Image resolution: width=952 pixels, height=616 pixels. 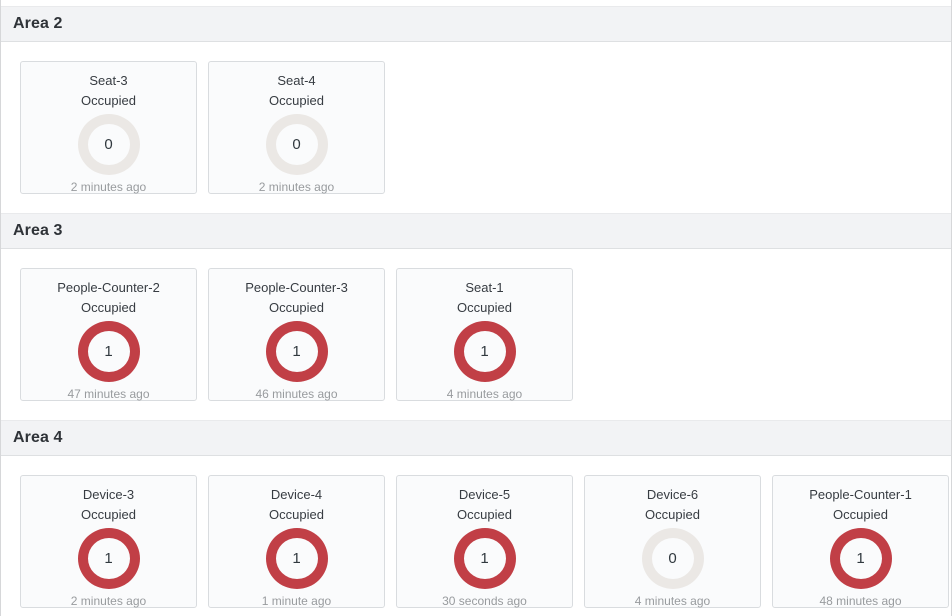 What do you see at coordinates (296, 80) in the screenshot?
I see `device-name: Seat-4` at bounding box center [296, 80].